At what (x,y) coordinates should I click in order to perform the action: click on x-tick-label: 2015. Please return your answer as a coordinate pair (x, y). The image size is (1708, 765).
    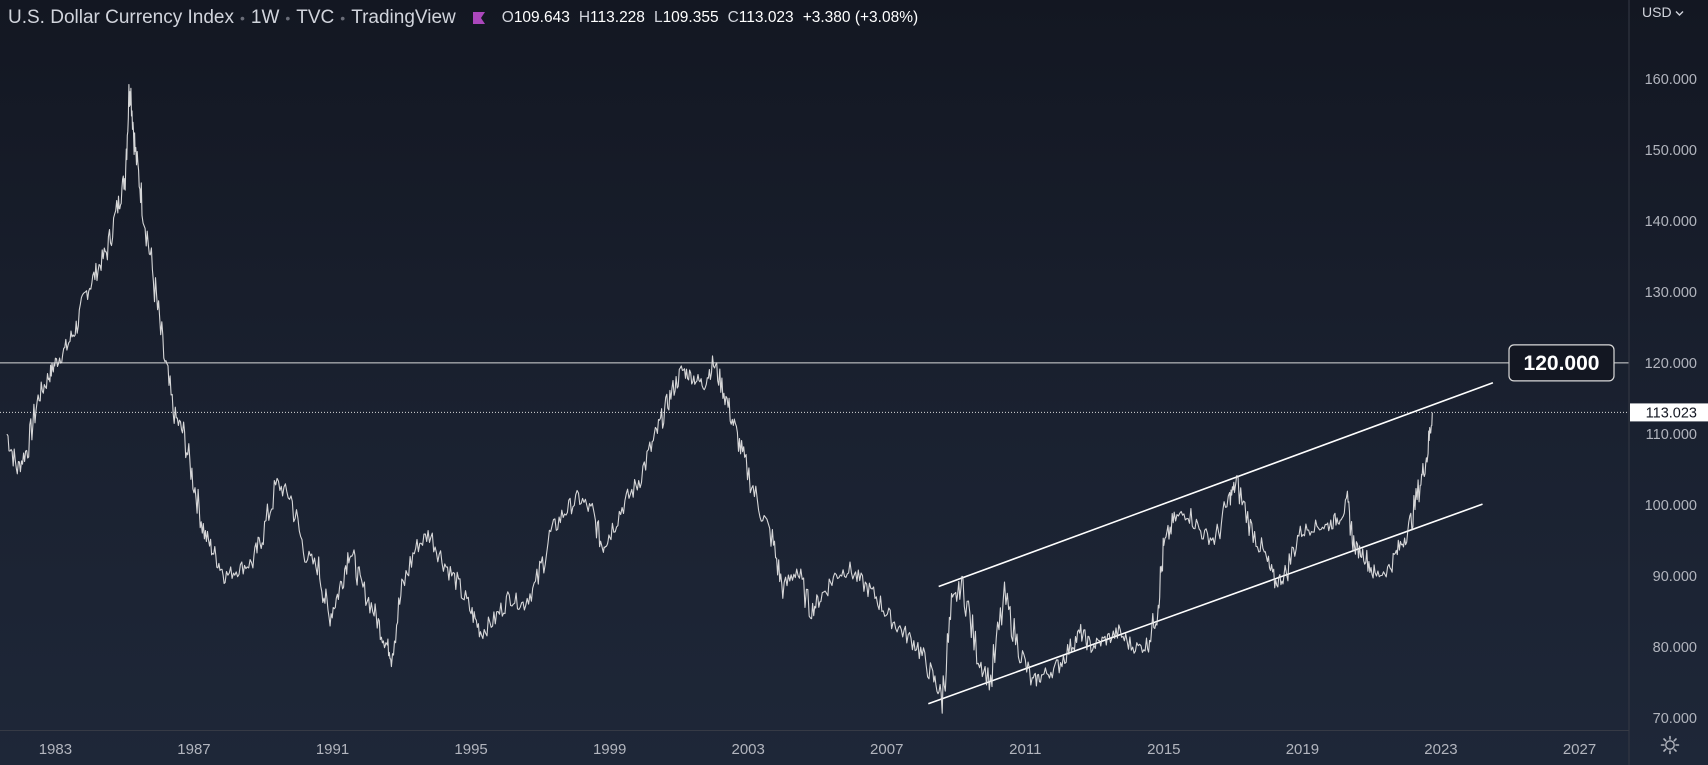
    Looking at the image, I should click on (1163, 749).